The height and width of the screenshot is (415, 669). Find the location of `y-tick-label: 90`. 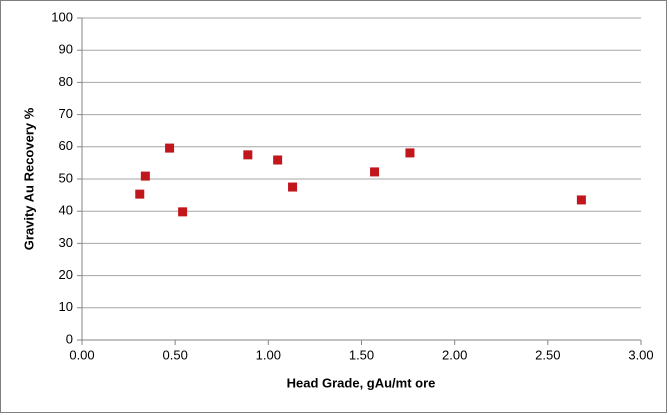

y-tick-label: 90 is located at coordinates (66, 49).